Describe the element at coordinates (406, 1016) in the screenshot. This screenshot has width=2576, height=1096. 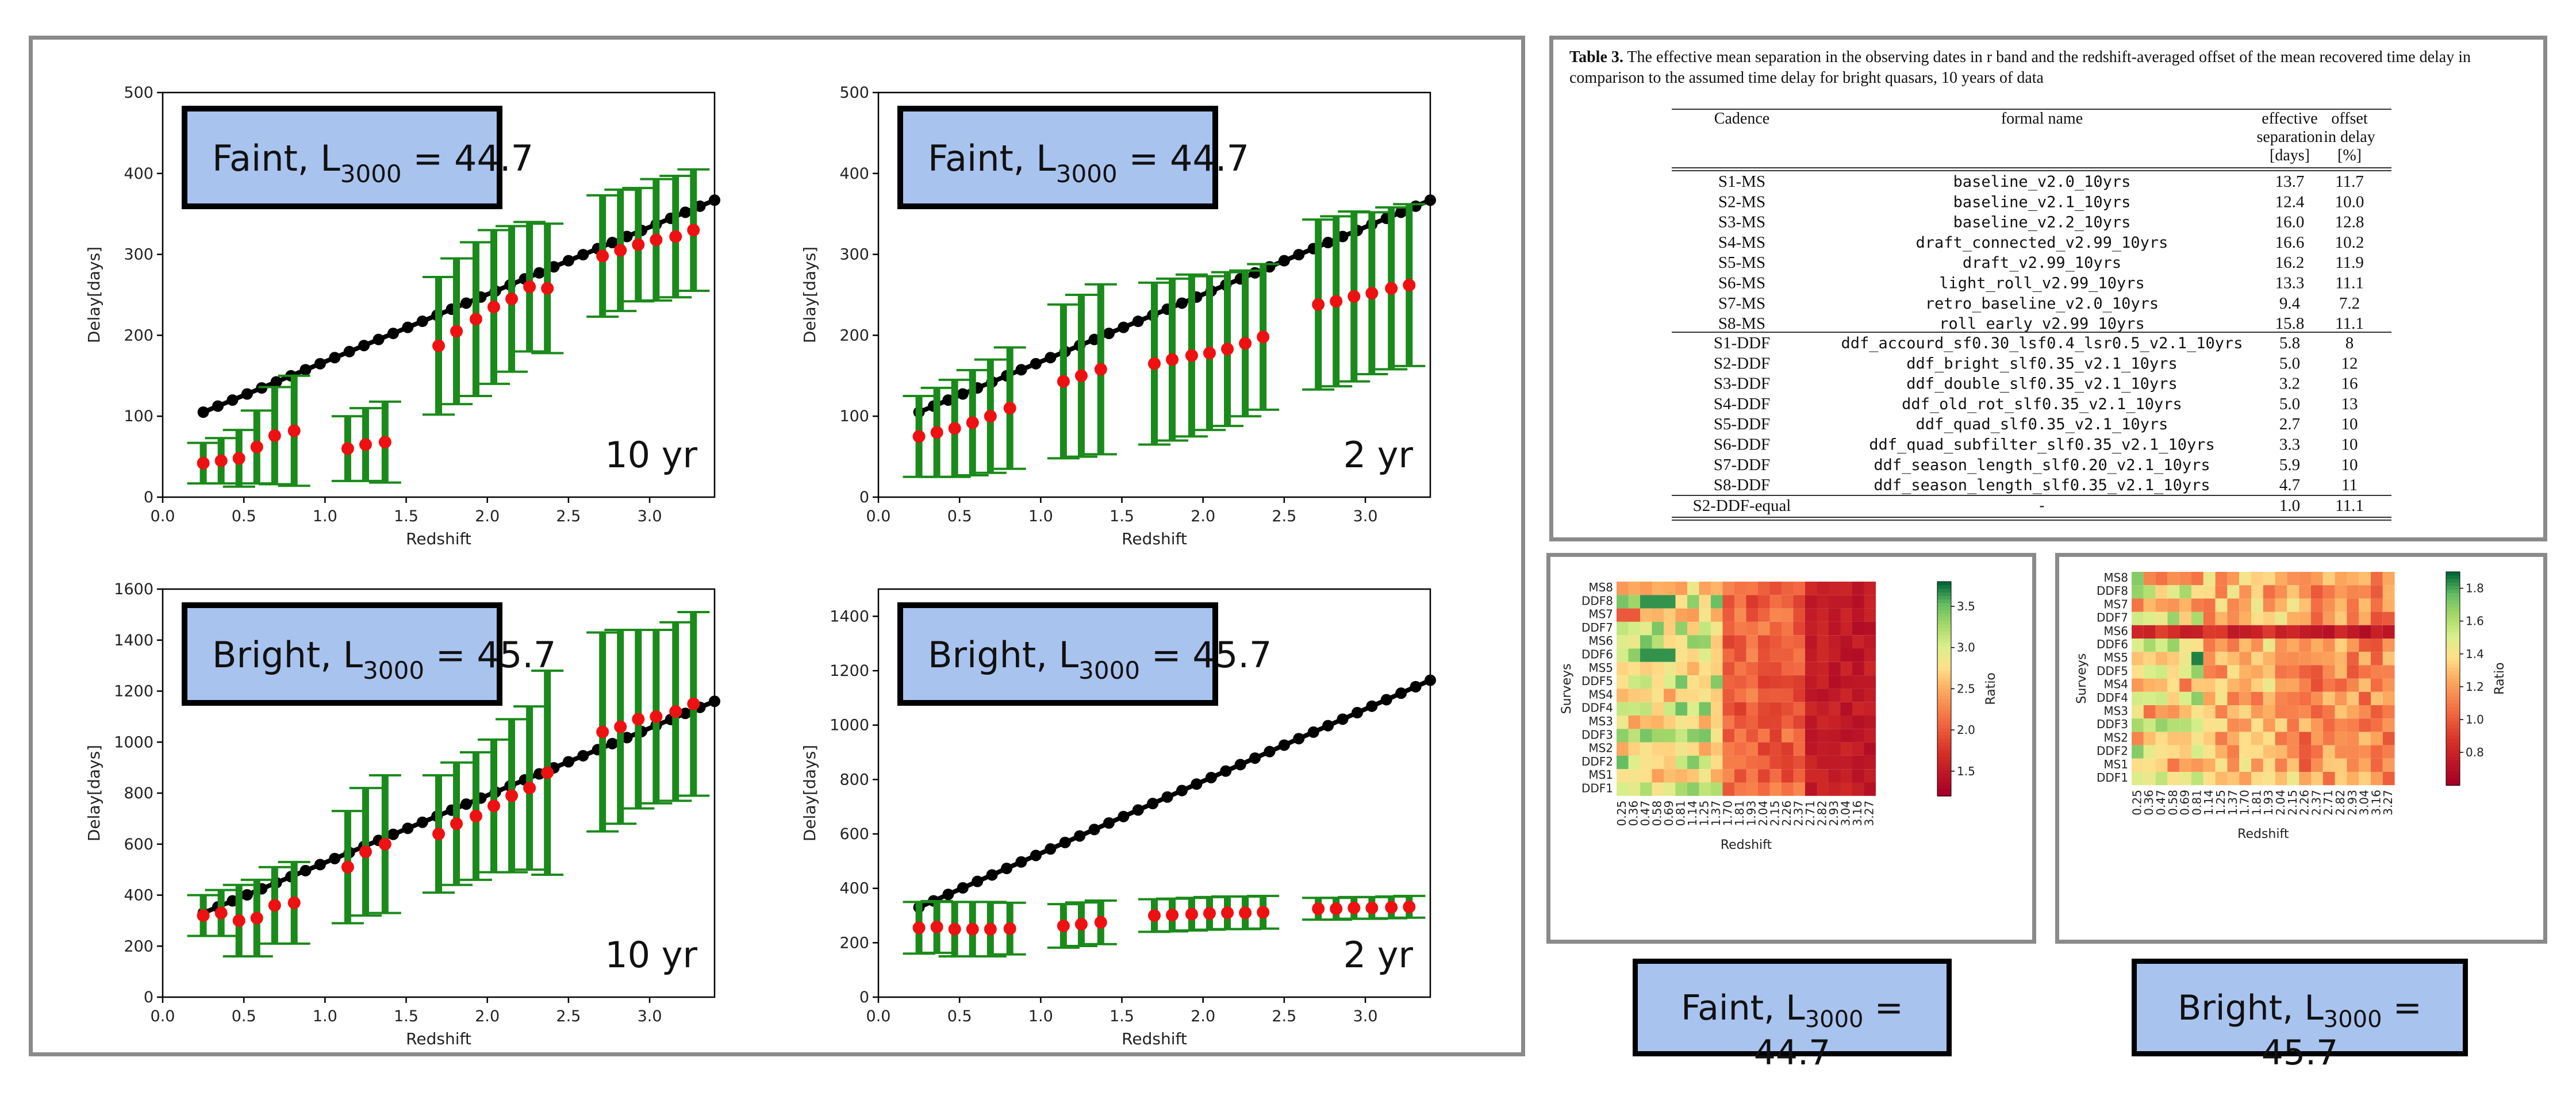
I see `x-tick-label: 1.5` at that location.